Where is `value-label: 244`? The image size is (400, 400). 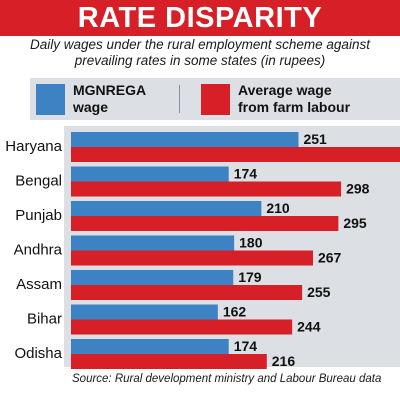 value-label: 244 is located at coordinates (309, 327).